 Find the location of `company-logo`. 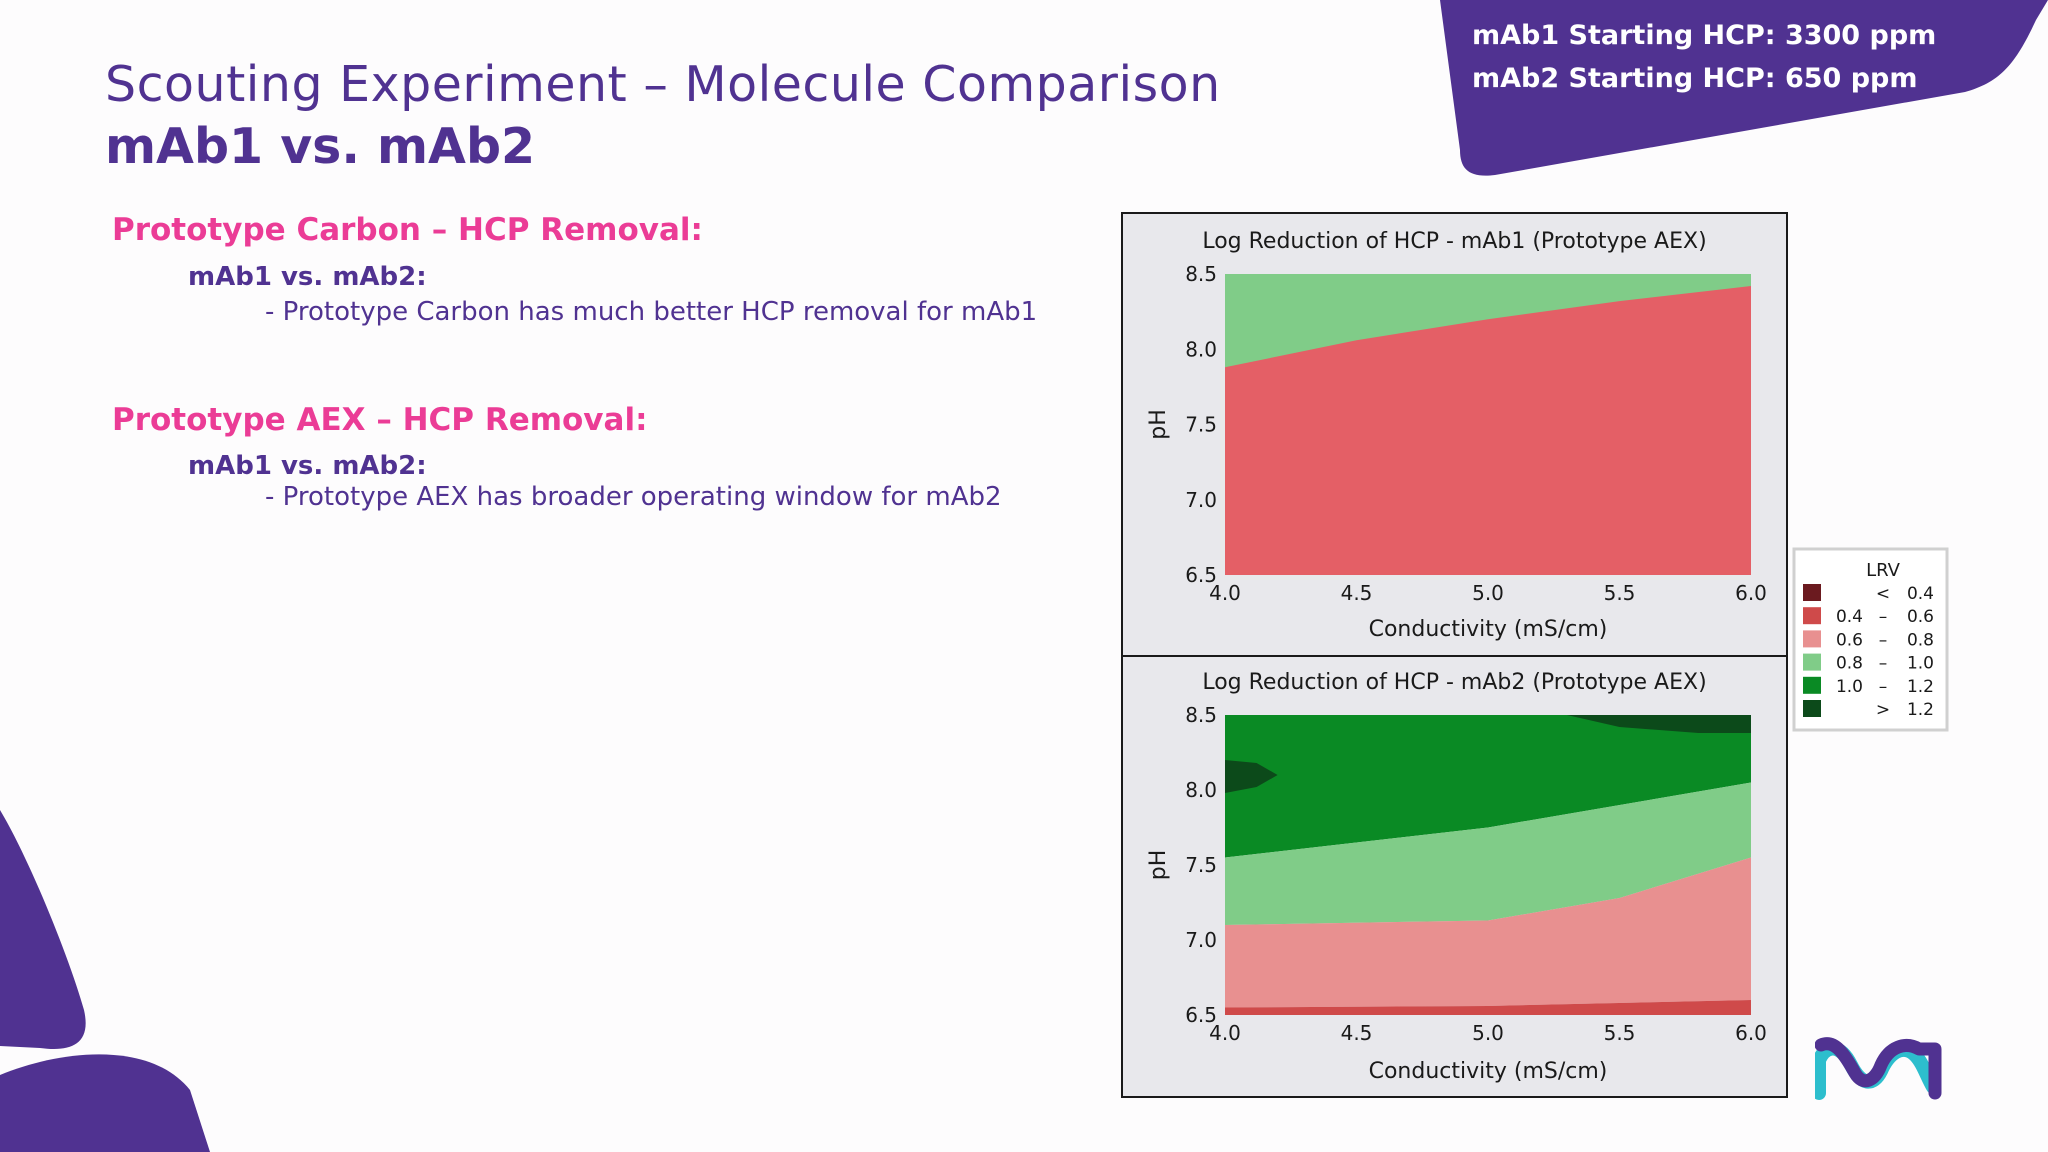

company-logo is located at coordinates (1878, 1068).